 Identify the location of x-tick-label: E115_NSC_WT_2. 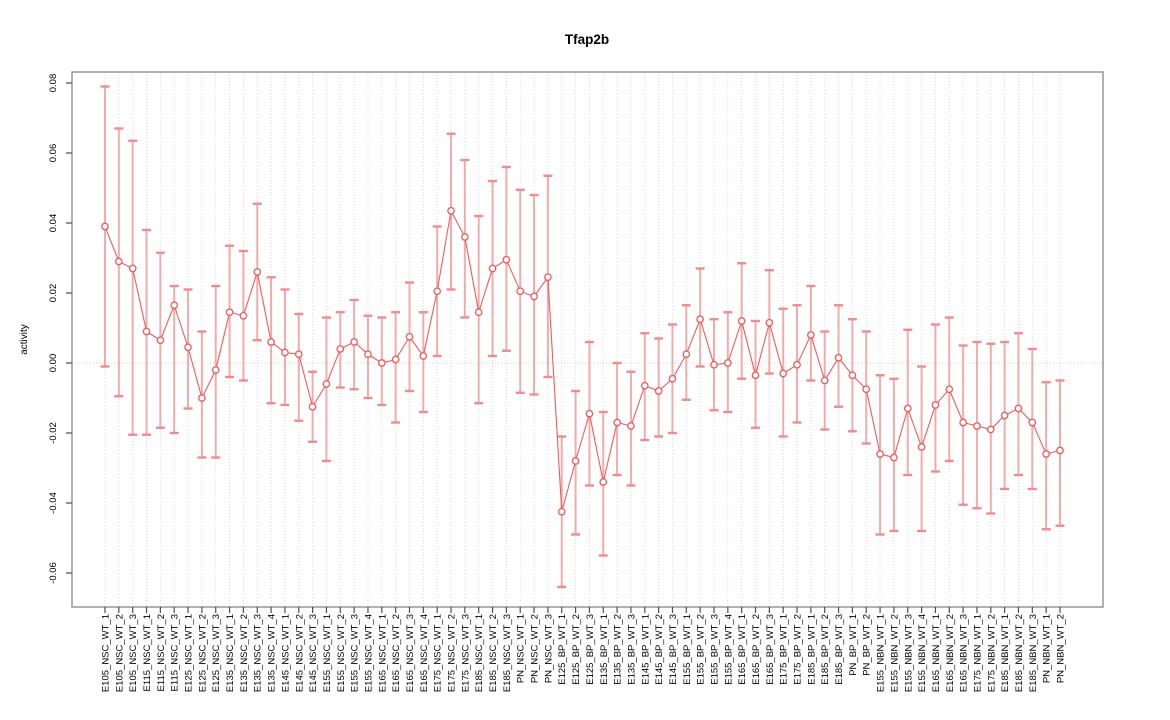
(161, 652).